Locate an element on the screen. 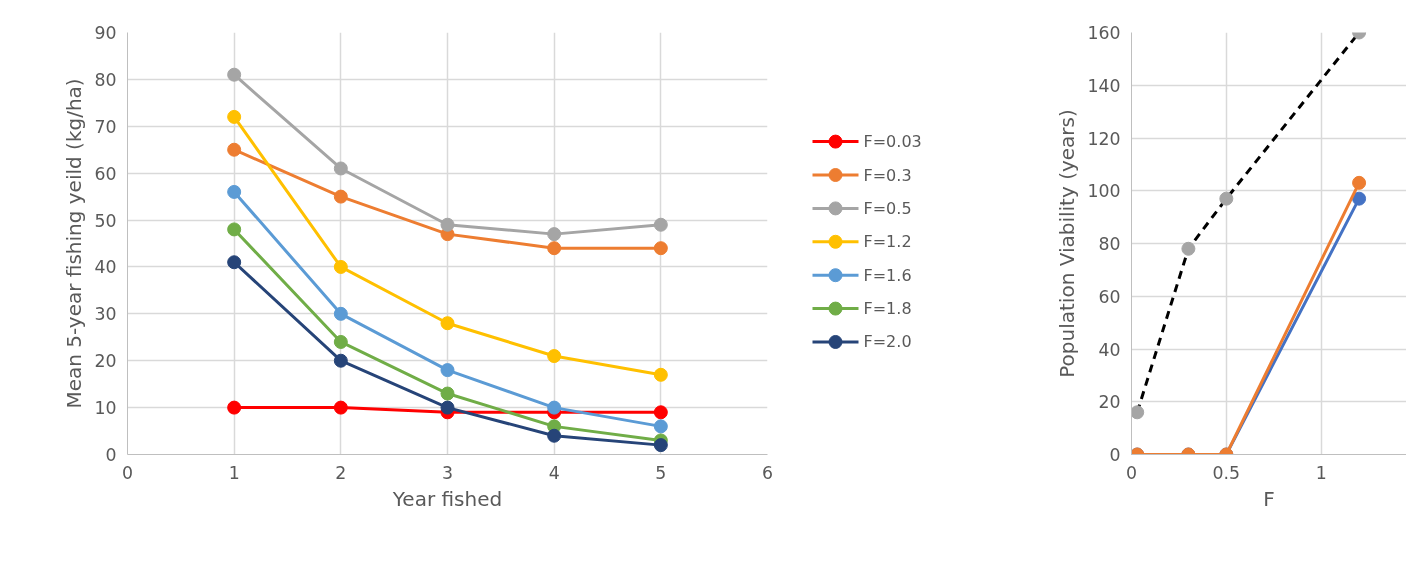  y-tick-label: 50 is located at coordinates (105, 220).